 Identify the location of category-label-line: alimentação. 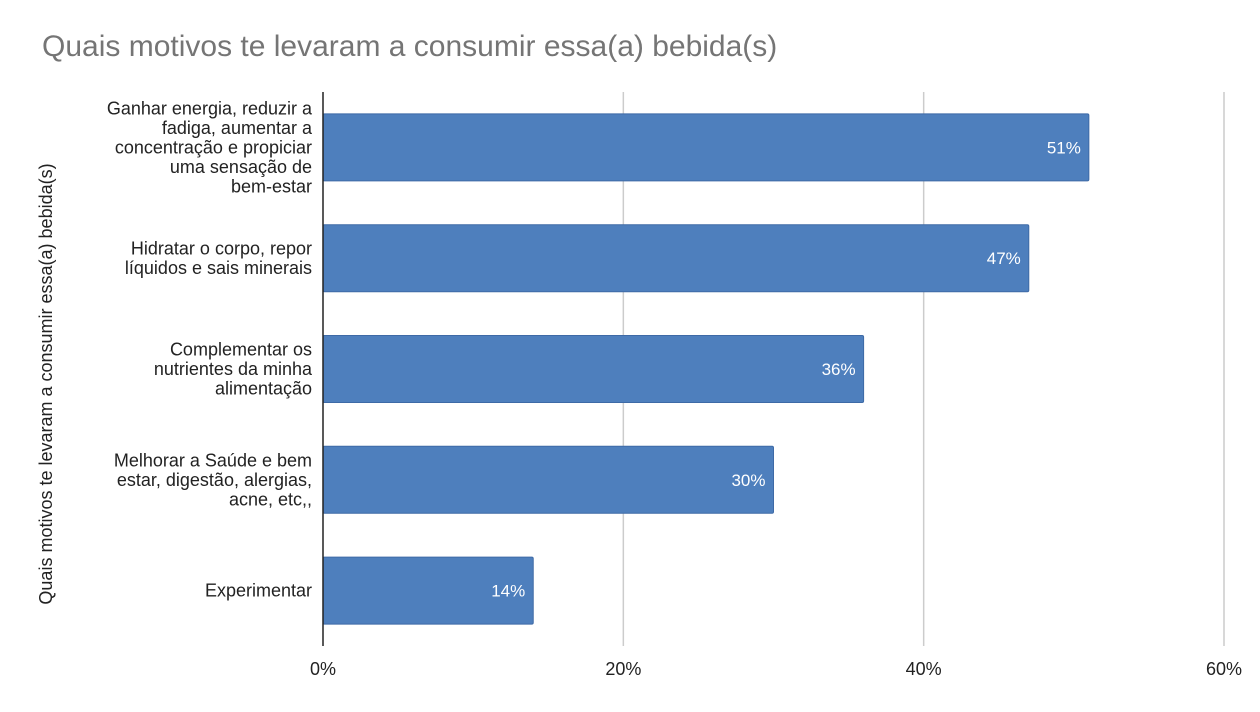
(263, 389).